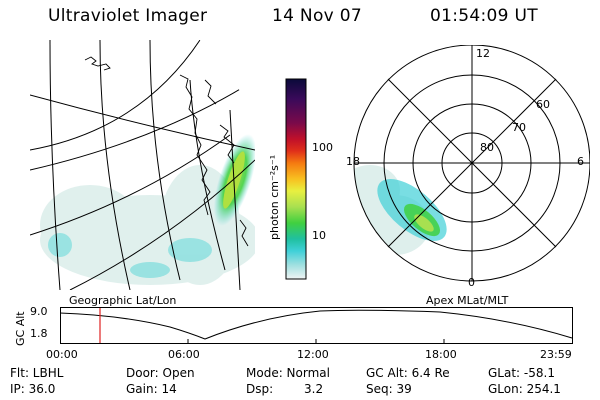 This screenshot has height=400, width=600. Describe the element at coordinates (313, 354) in the screenshot. I see `altitude-xtick-1200: 12:00` at that location.